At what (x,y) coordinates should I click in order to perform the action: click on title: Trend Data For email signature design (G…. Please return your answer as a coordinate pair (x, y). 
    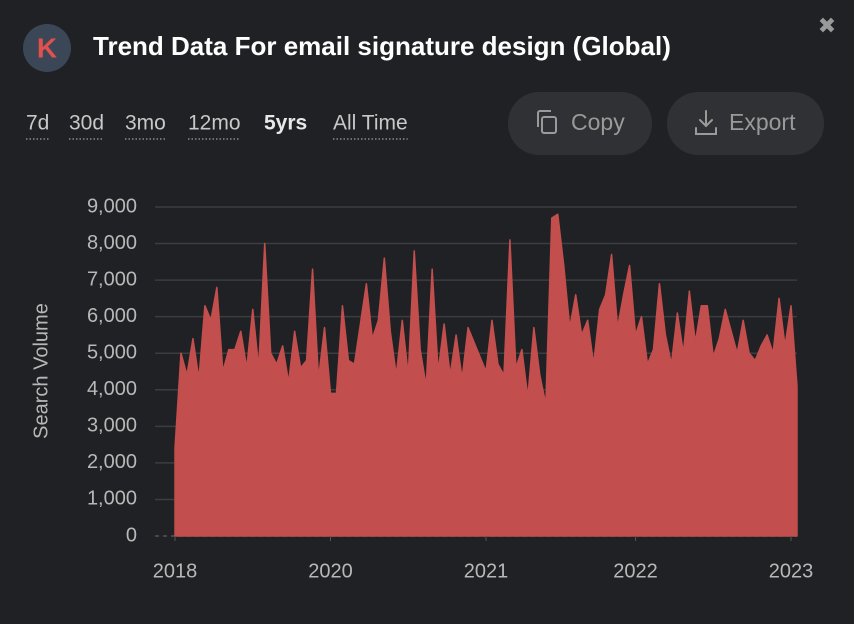
    Looking at the image, I should click on (382, 46).